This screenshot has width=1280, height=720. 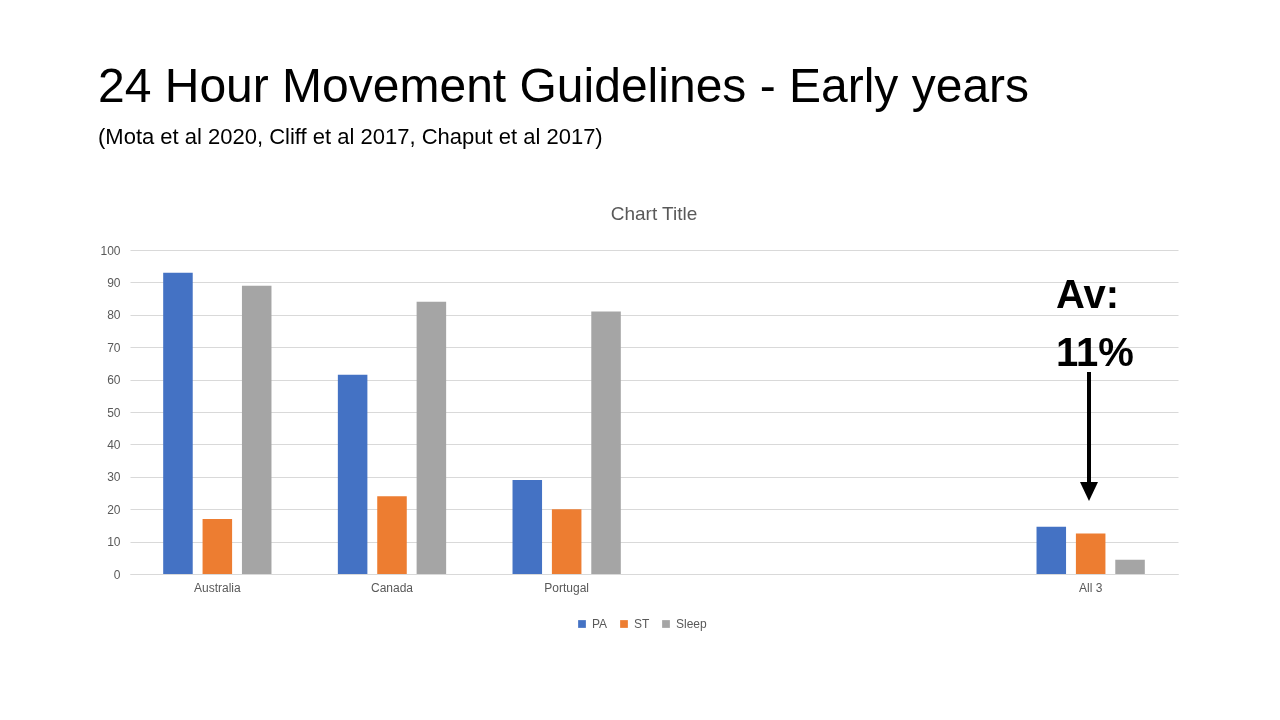 I want to click on legend-label: PA, so click(x=600, y=624).